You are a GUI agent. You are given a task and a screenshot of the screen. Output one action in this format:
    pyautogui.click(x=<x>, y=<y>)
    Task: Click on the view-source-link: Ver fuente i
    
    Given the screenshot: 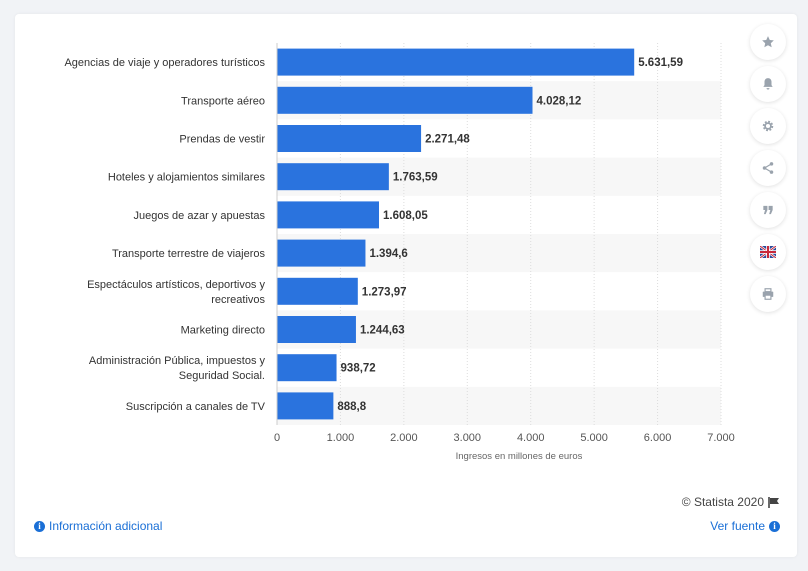 What is the action you would take?
    pyautogui.click(x=745, y=526)
    